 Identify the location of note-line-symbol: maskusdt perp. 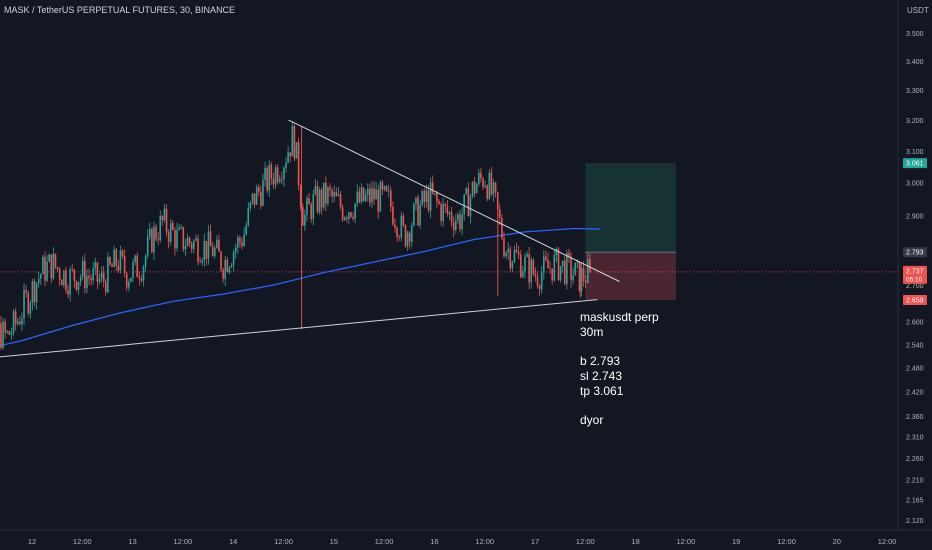
(619, 317).